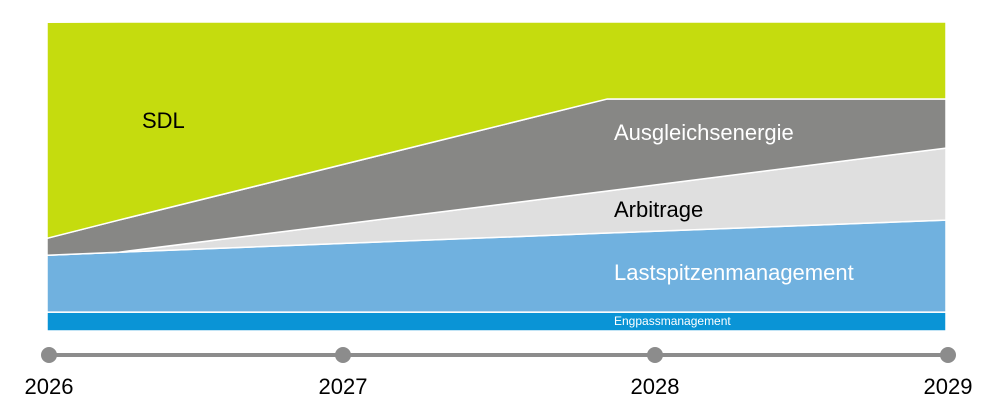 The height and width of the screenshot is (409, 995). Describe the element at coordinates (948, 355) in the screenshot. I see `timeline-marker-2029` at that location.